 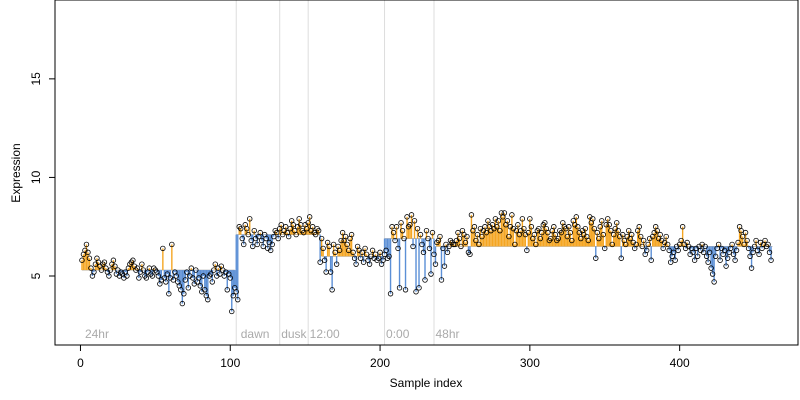 I want to click on y-axis: 5 10 15, so click(x=42, y=175).